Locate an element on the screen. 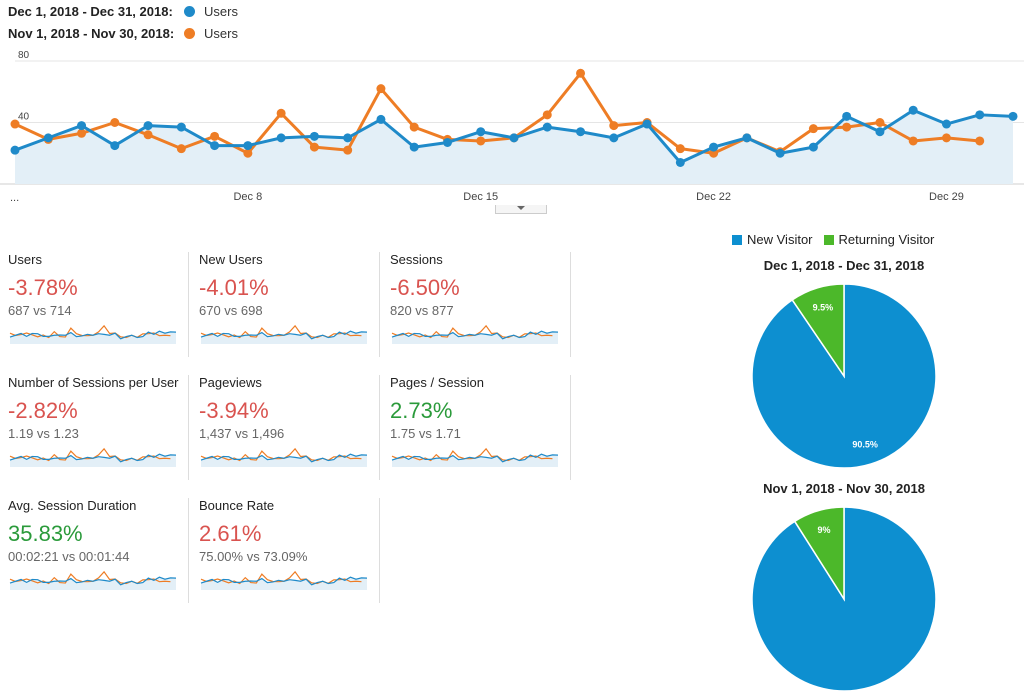 This screenshot has height=699, width=1024. metric-tile: Users -3.78% 687 vs 714 is located at coordinates (98, 304).